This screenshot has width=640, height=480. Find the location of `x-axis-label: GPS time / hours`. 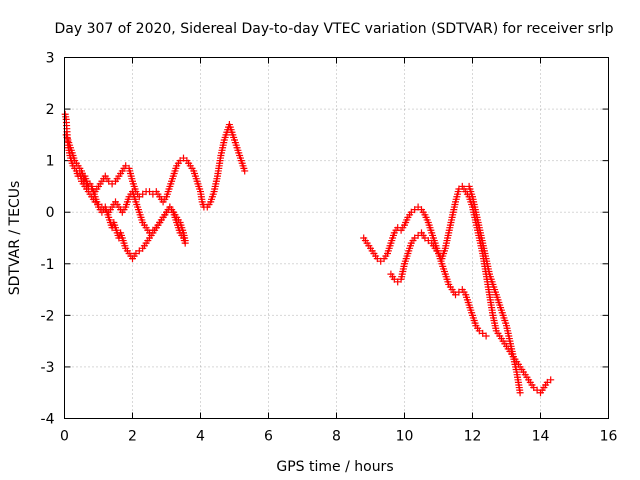

x-axis-label: GPS time / hours is located at coordinates (334, 467).